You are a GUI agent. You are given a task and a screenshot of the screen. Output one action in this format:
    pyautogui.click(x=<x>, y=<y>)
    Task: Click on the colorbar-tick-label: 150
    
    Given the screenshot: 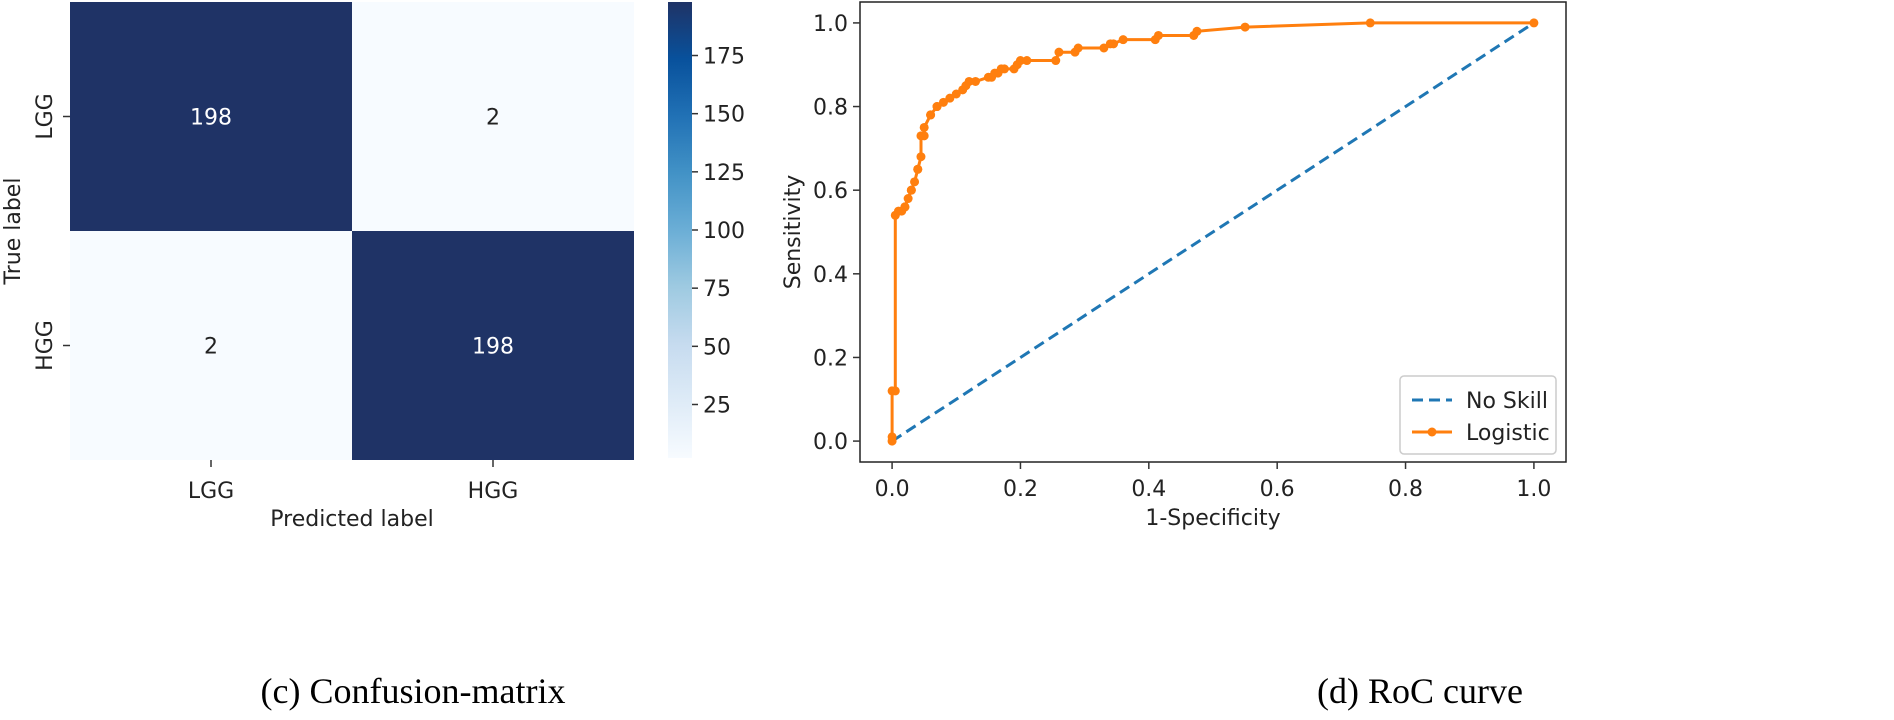 What is the action you would take?
    pyautogui.click(x=724, y=115)
    